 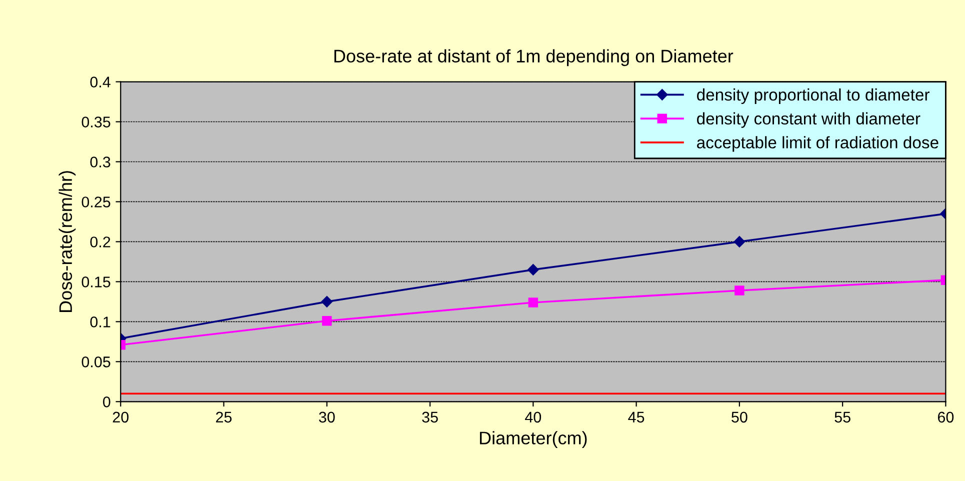 I want to click on y-tick-label: 0.3, so click(x=100, y=162).